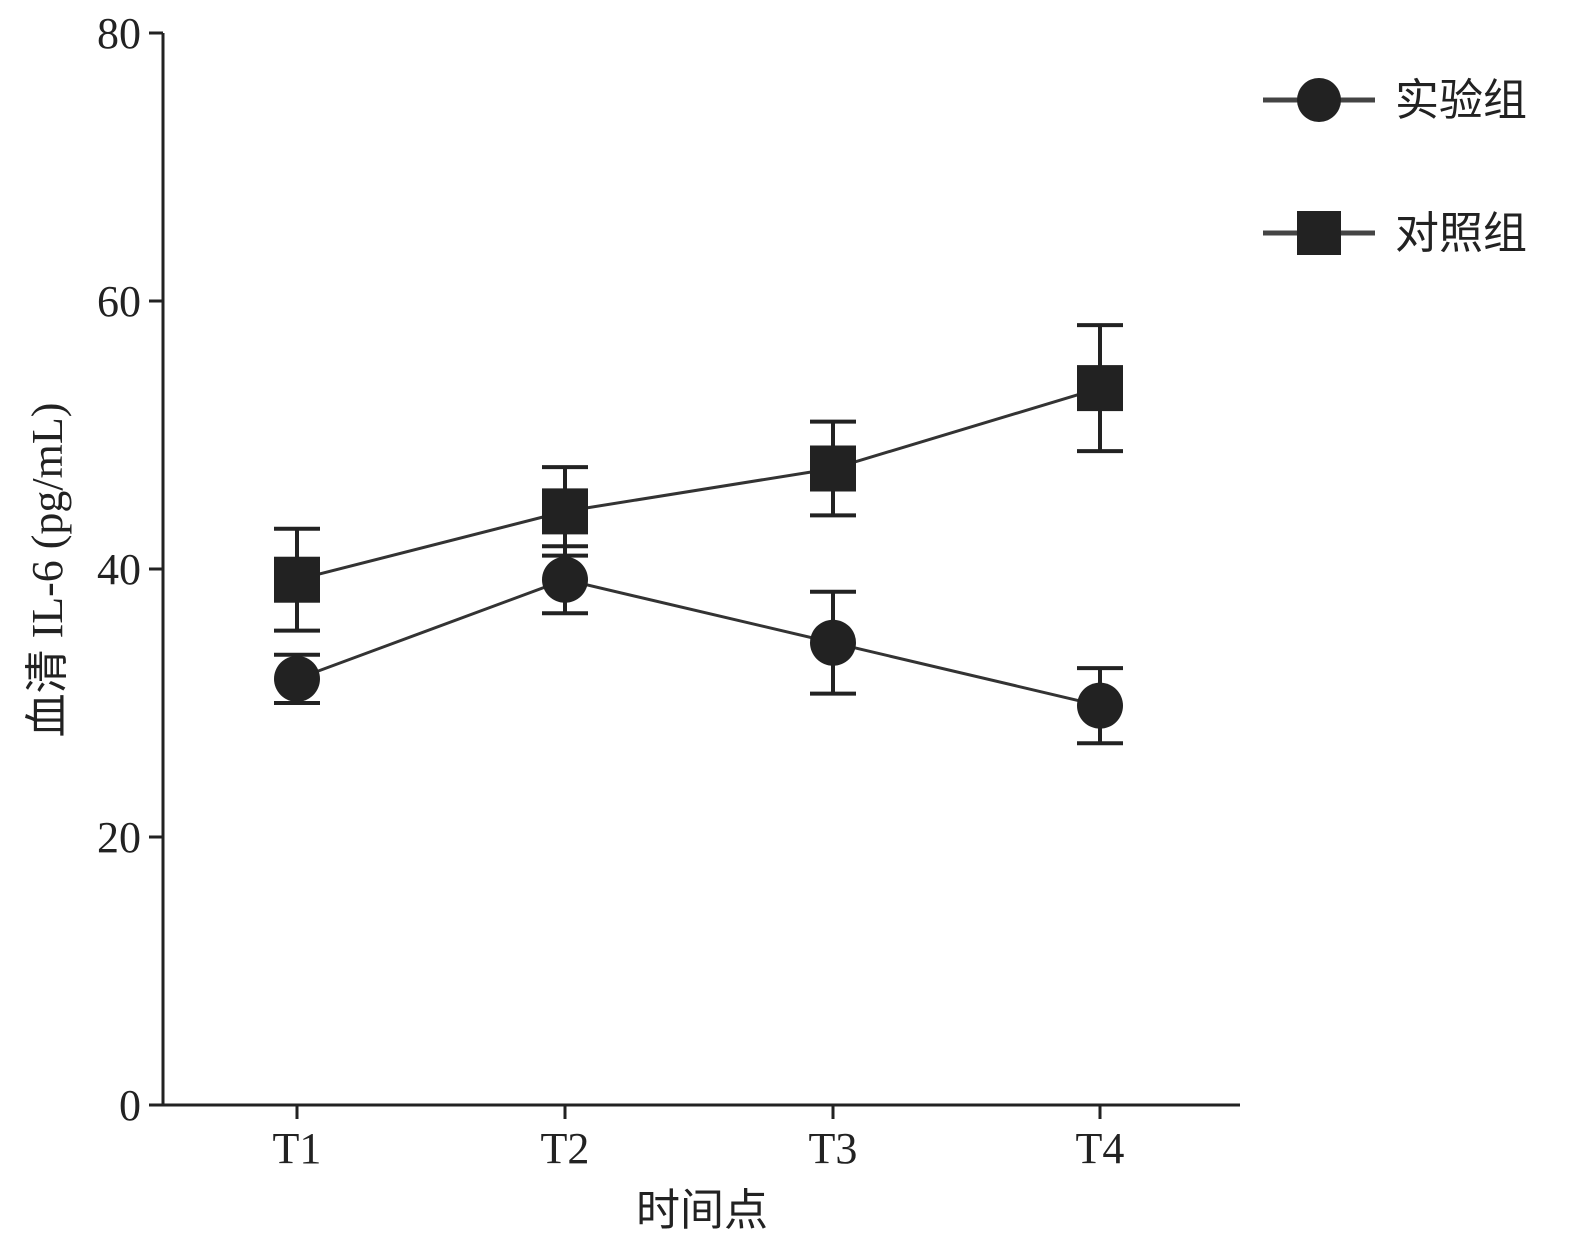 The width and height of the screenshot is (1575, 1250). I want to click on series-control, so click(698, 478).